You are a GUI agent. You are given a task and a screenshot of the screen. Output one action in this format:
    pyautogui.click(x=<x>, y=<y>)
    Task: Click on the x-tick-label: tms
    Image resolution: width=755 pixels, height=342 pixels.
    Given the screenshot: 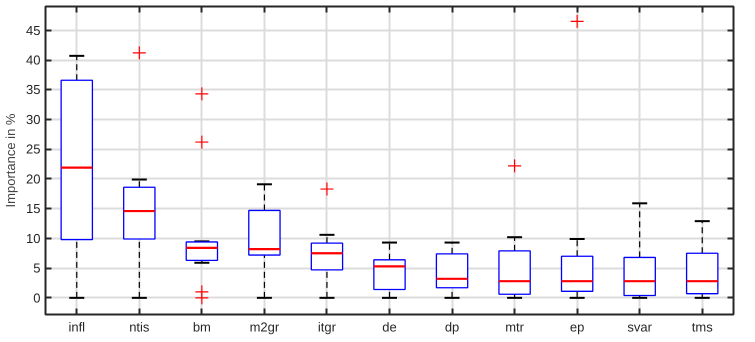 What is the action you would take?
    pyautogui.click(x=703, y=327)
    